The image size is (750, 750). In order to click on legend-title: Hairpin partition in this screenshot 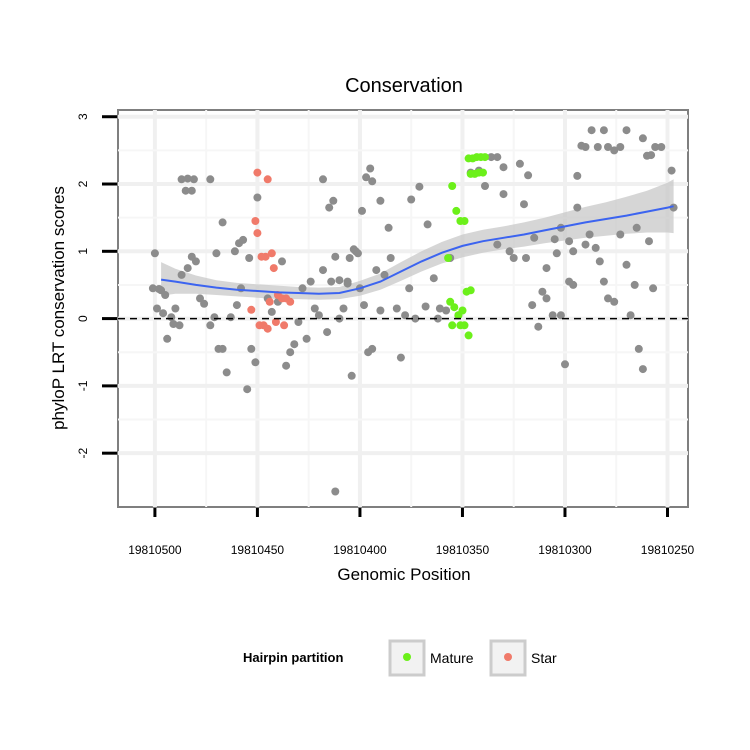, I will do `click(293, 657)`.